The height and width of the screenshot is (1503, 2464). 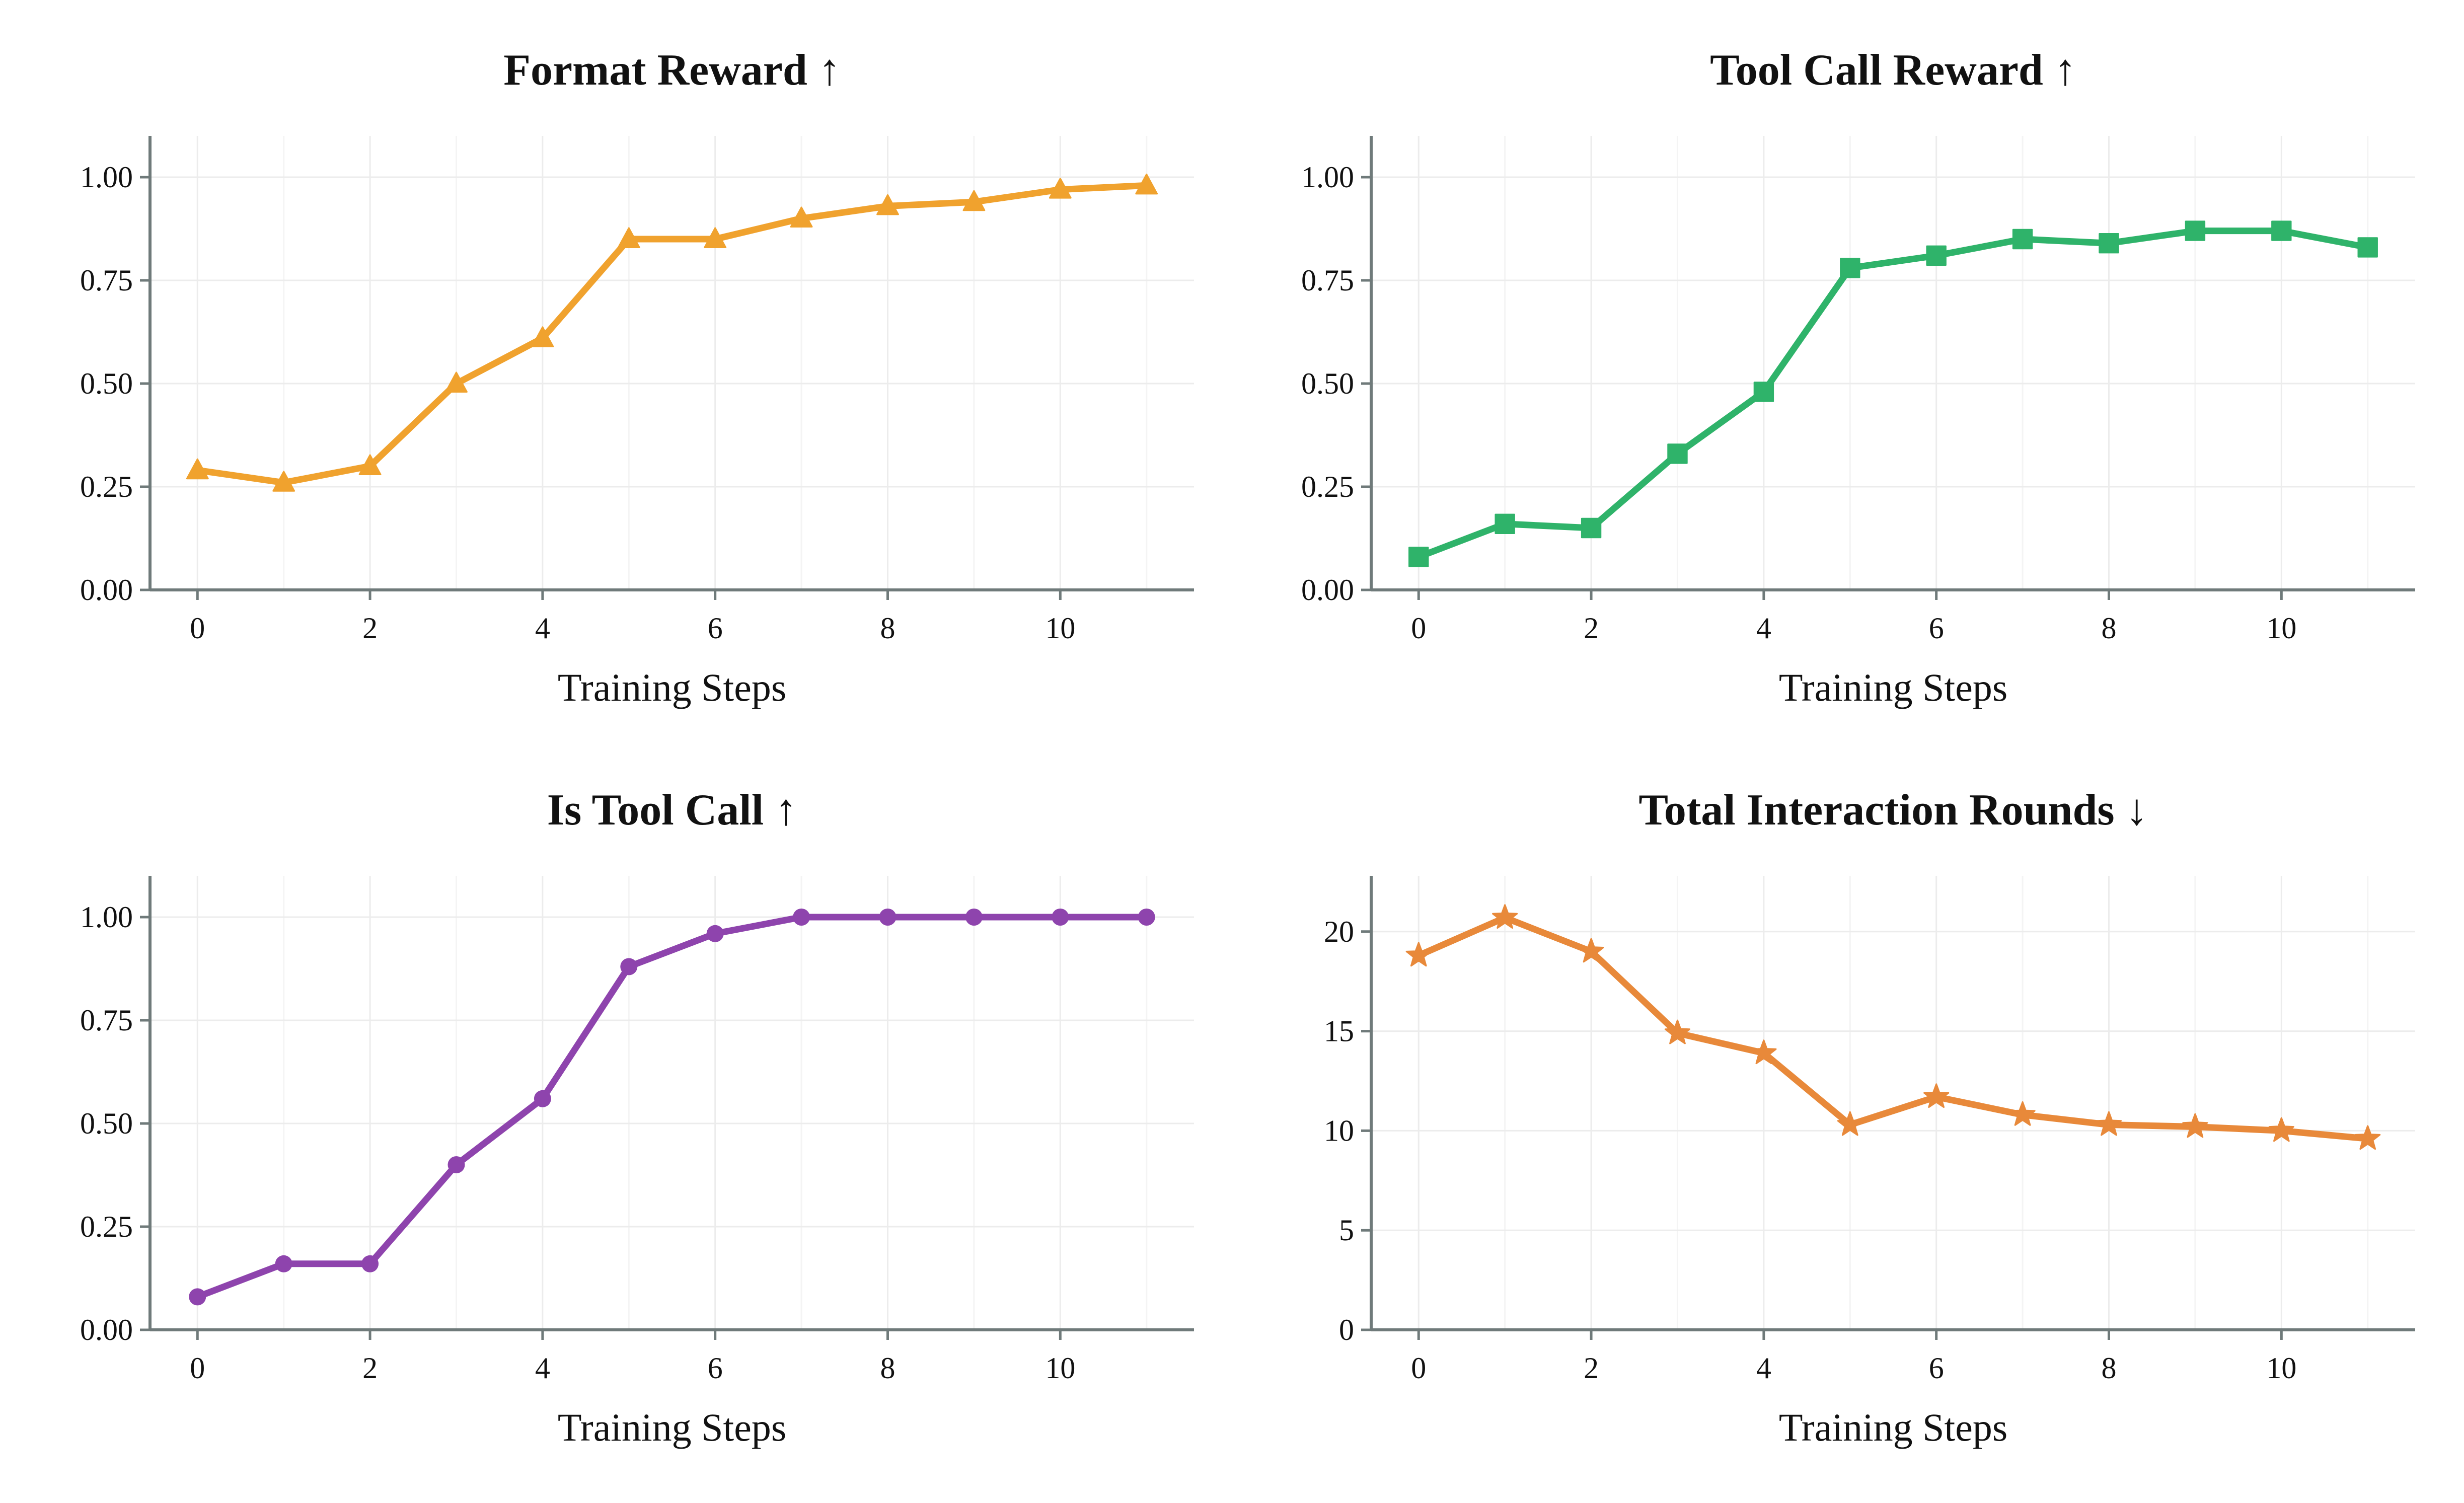 What do you see at coordinates (672, 810) in the screenshot?
I see `chart-title: Is Tool Call ↑` at bounding box center [672, 810].